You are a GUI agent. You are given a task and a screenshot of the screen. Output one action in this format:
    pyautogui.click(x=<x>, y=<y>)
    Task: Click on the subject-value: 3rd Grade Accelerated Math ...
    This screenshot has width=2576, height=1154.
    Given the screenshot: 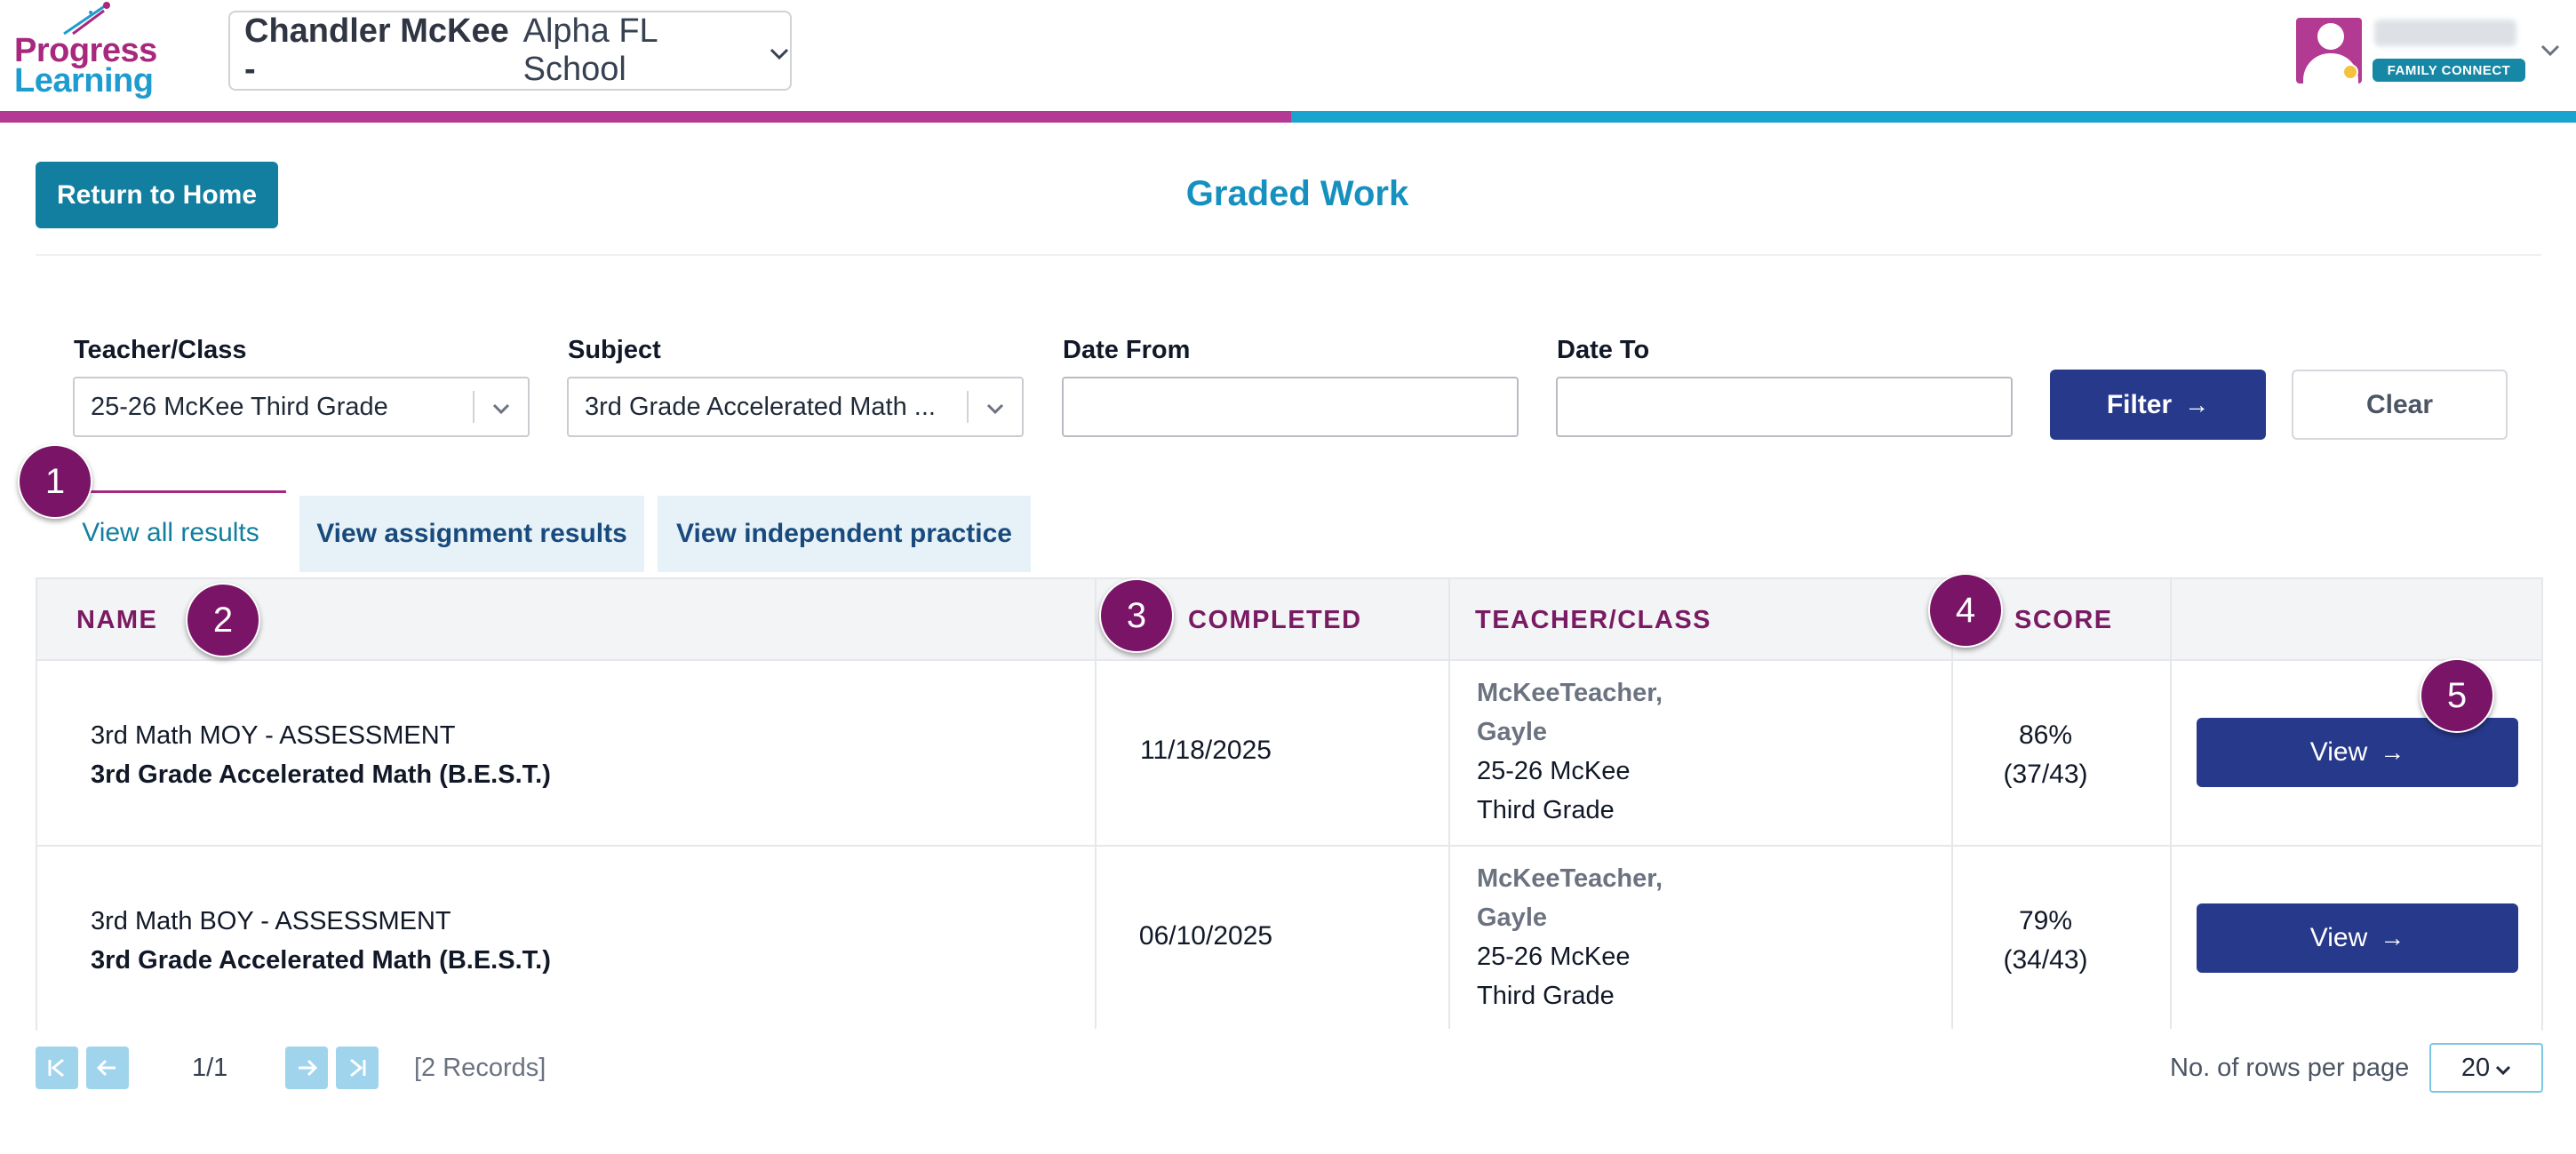 What is the action you would take?
    pyautogui.click(x=760, y=406)
    